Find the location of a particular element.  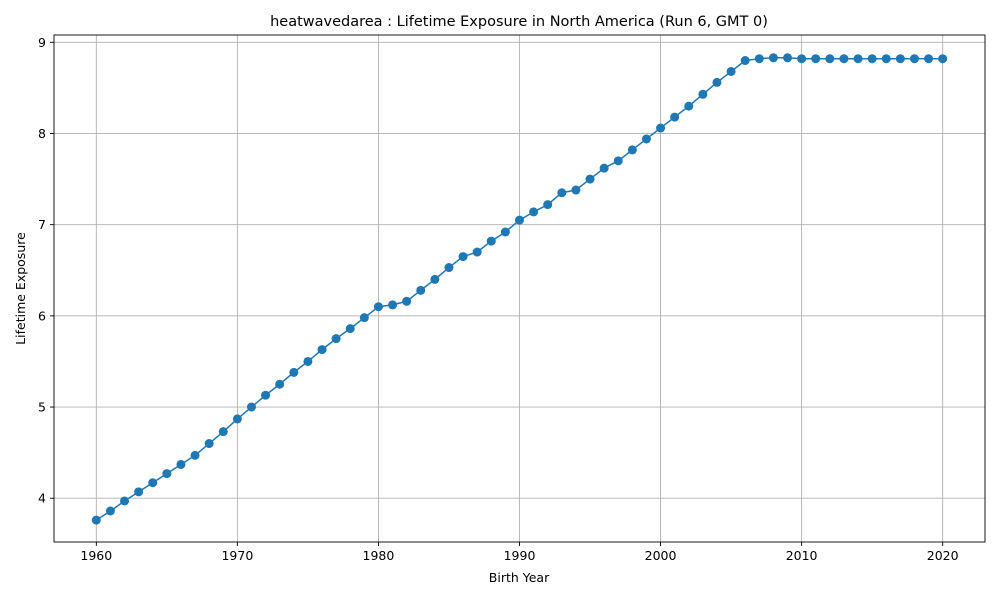

x-tick-label: 2010 is located at coordinates (802, 555).